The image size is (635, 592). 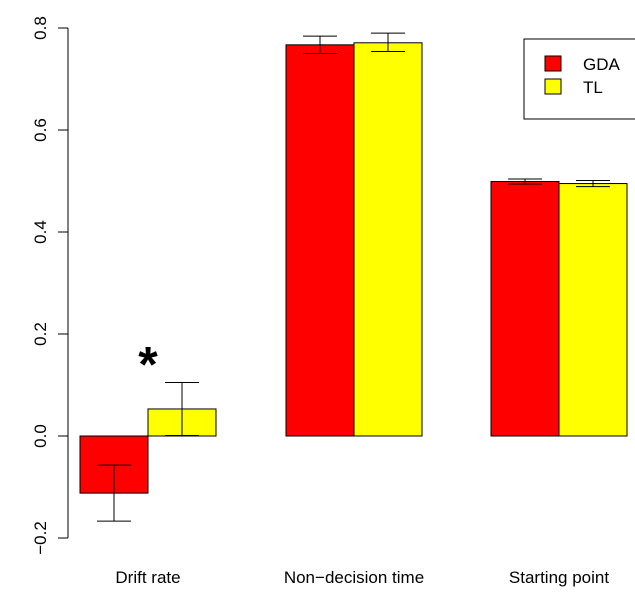 I want to click on legend-label-tl: TL, so click(x=593, y=87).